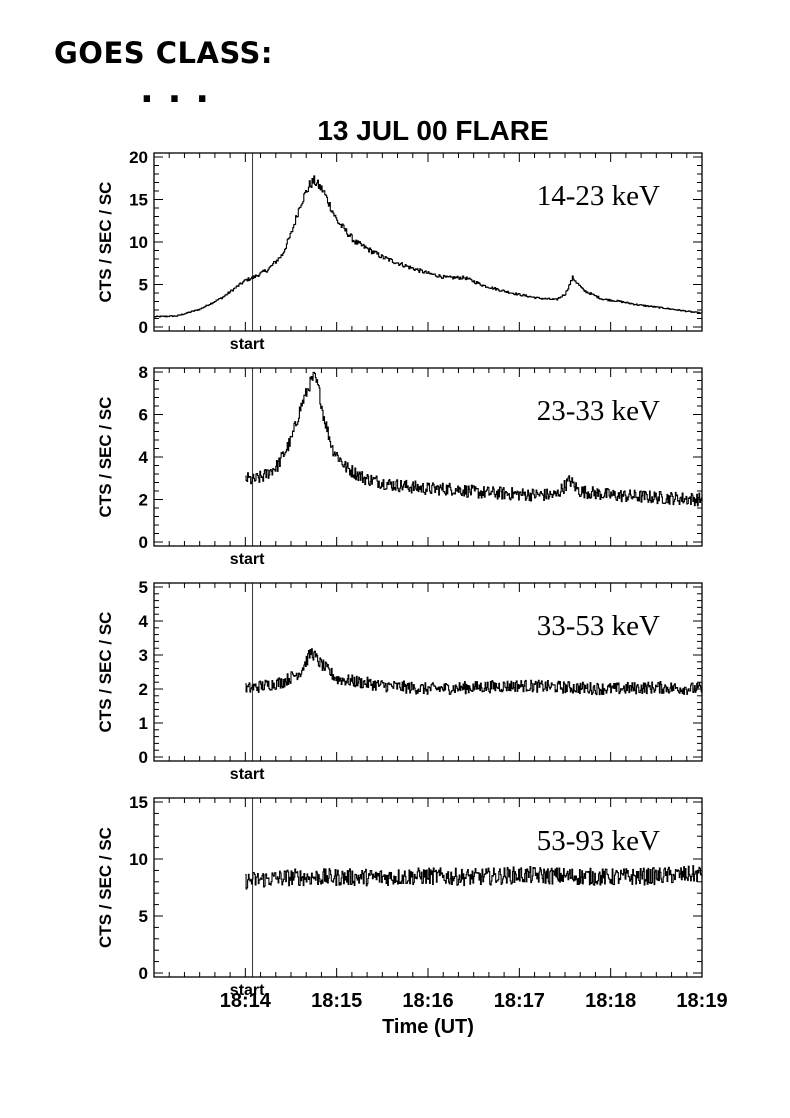 The height and width of the screenshot is (1118, 790). Describe the element at coordinates (427, 1001) in the screenshot. I see `x-tick-label: 18:16` at that location.